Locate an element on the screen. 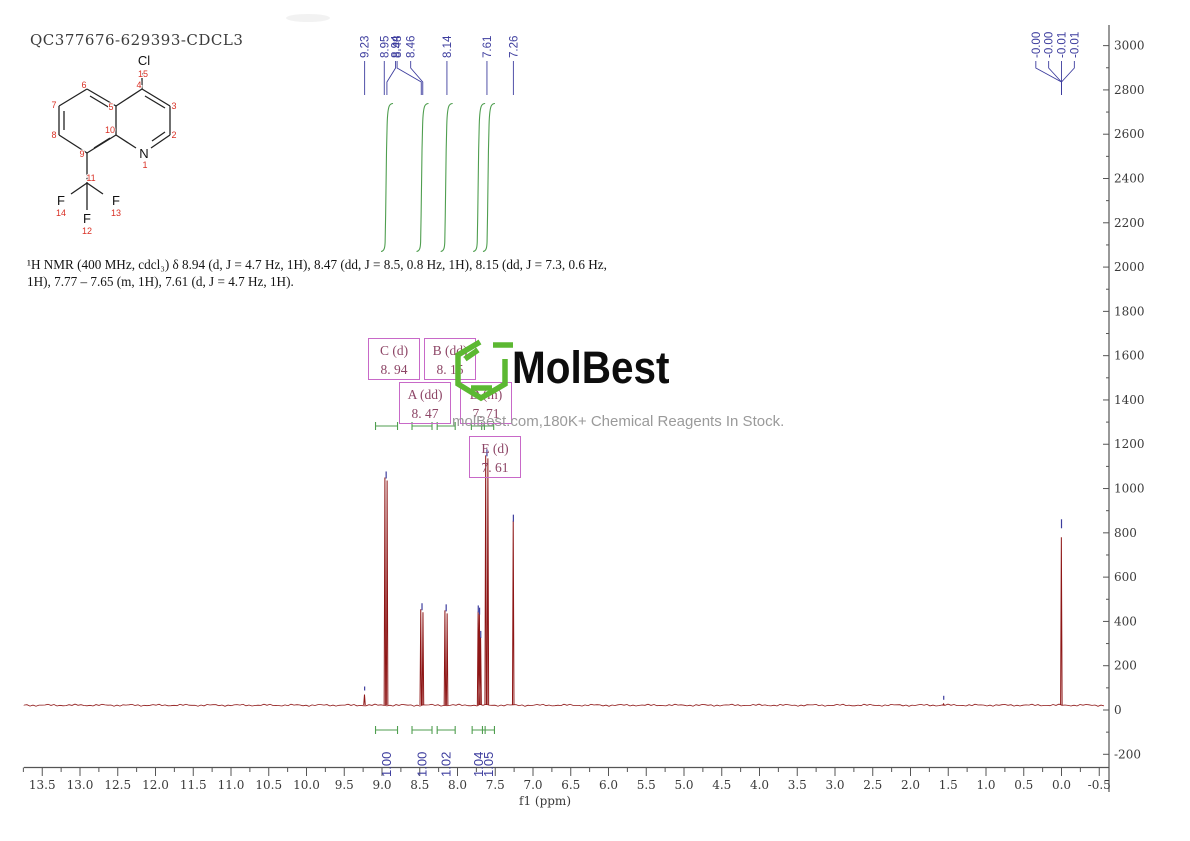 This screenshot has width=1190, height=841. x-tick-label: 3.5 is located at coordinates (797, 785).